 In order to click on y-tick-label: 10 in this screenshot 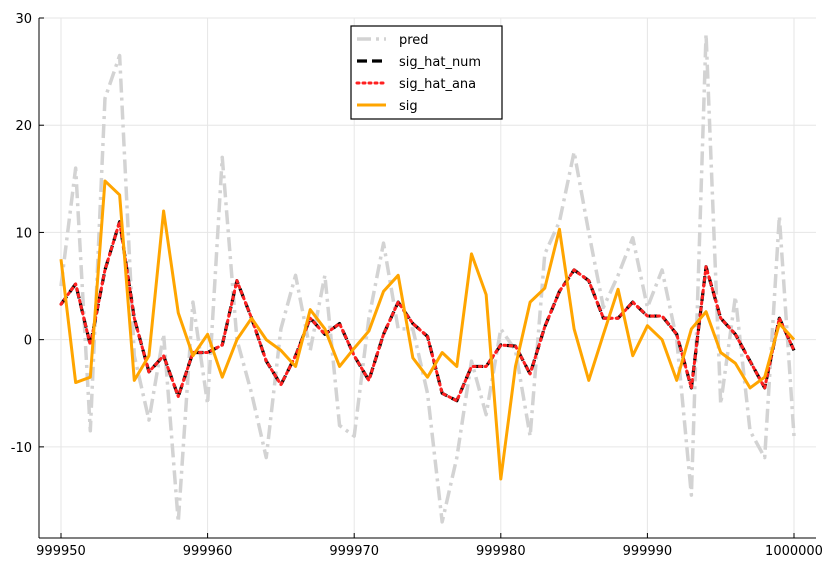, I will do `click(23, 233)`.